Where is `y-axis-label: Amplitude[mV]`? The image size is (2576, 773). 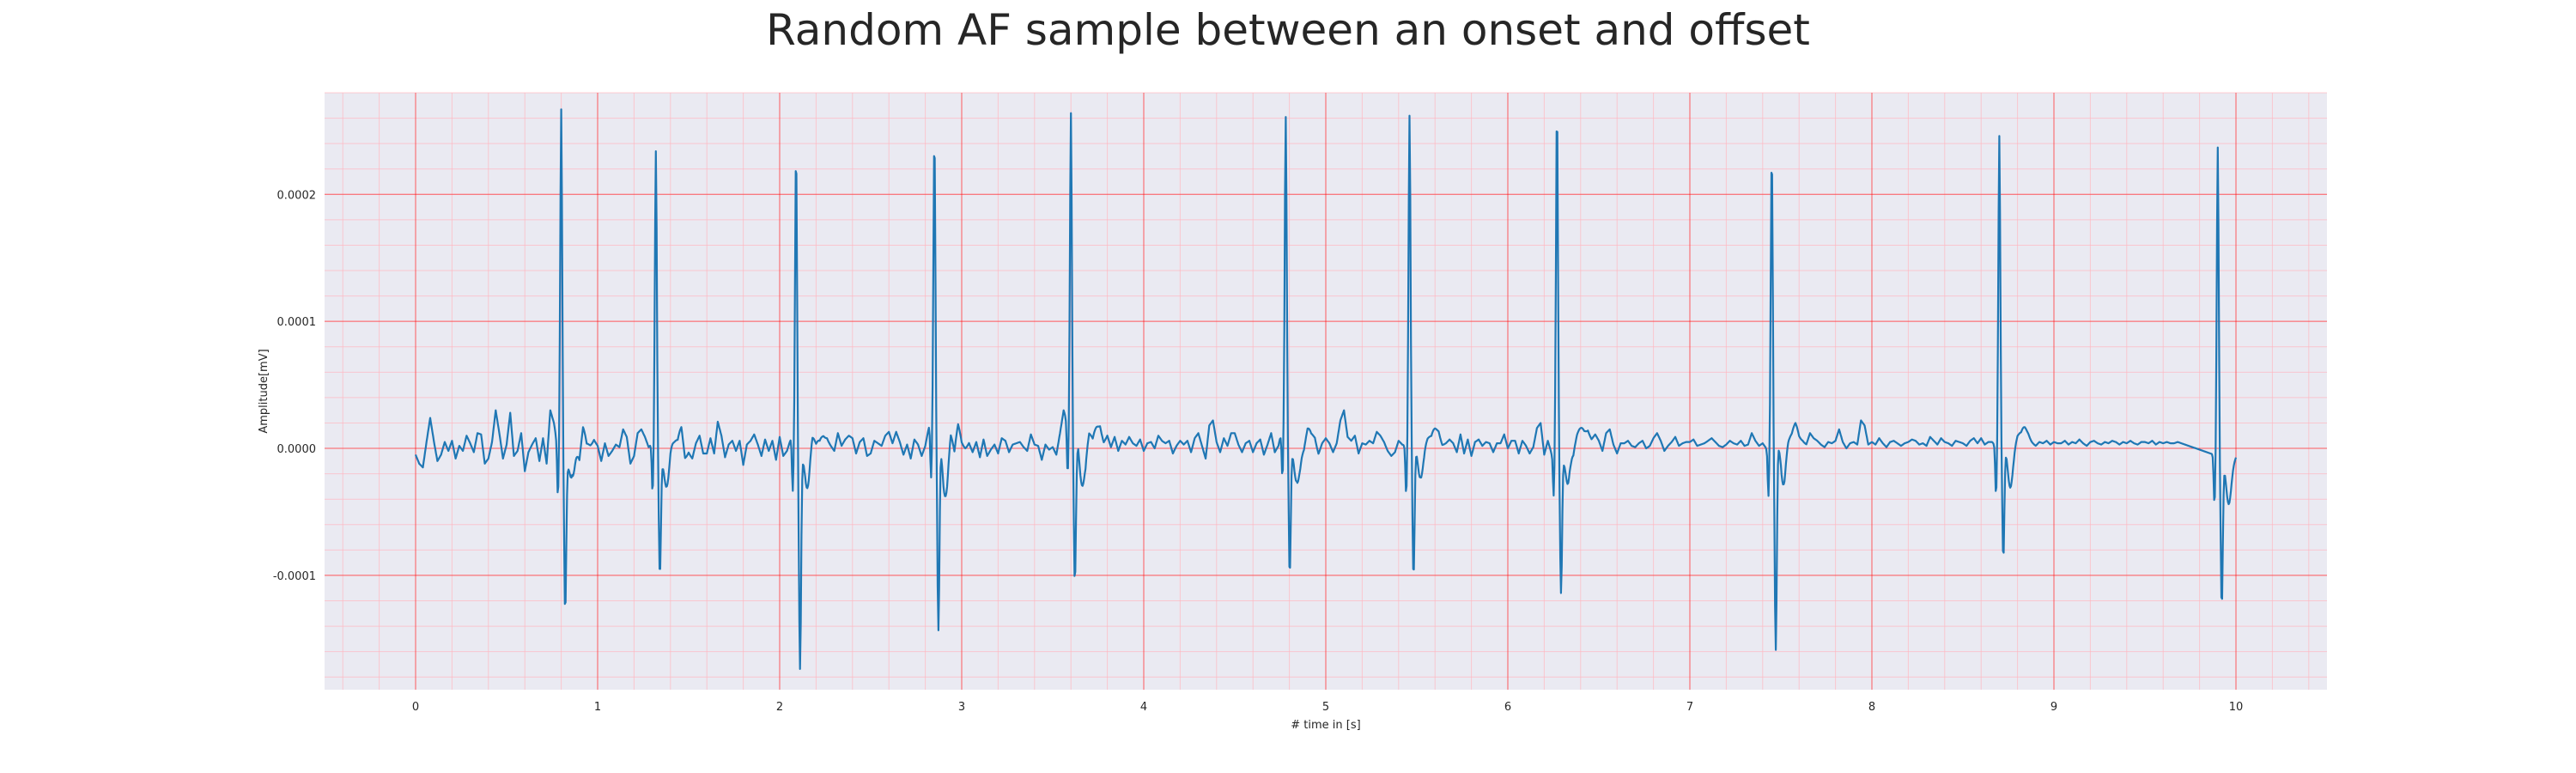
y-axis-label: Amplitude[mV] is located at coordinates (264, 391).